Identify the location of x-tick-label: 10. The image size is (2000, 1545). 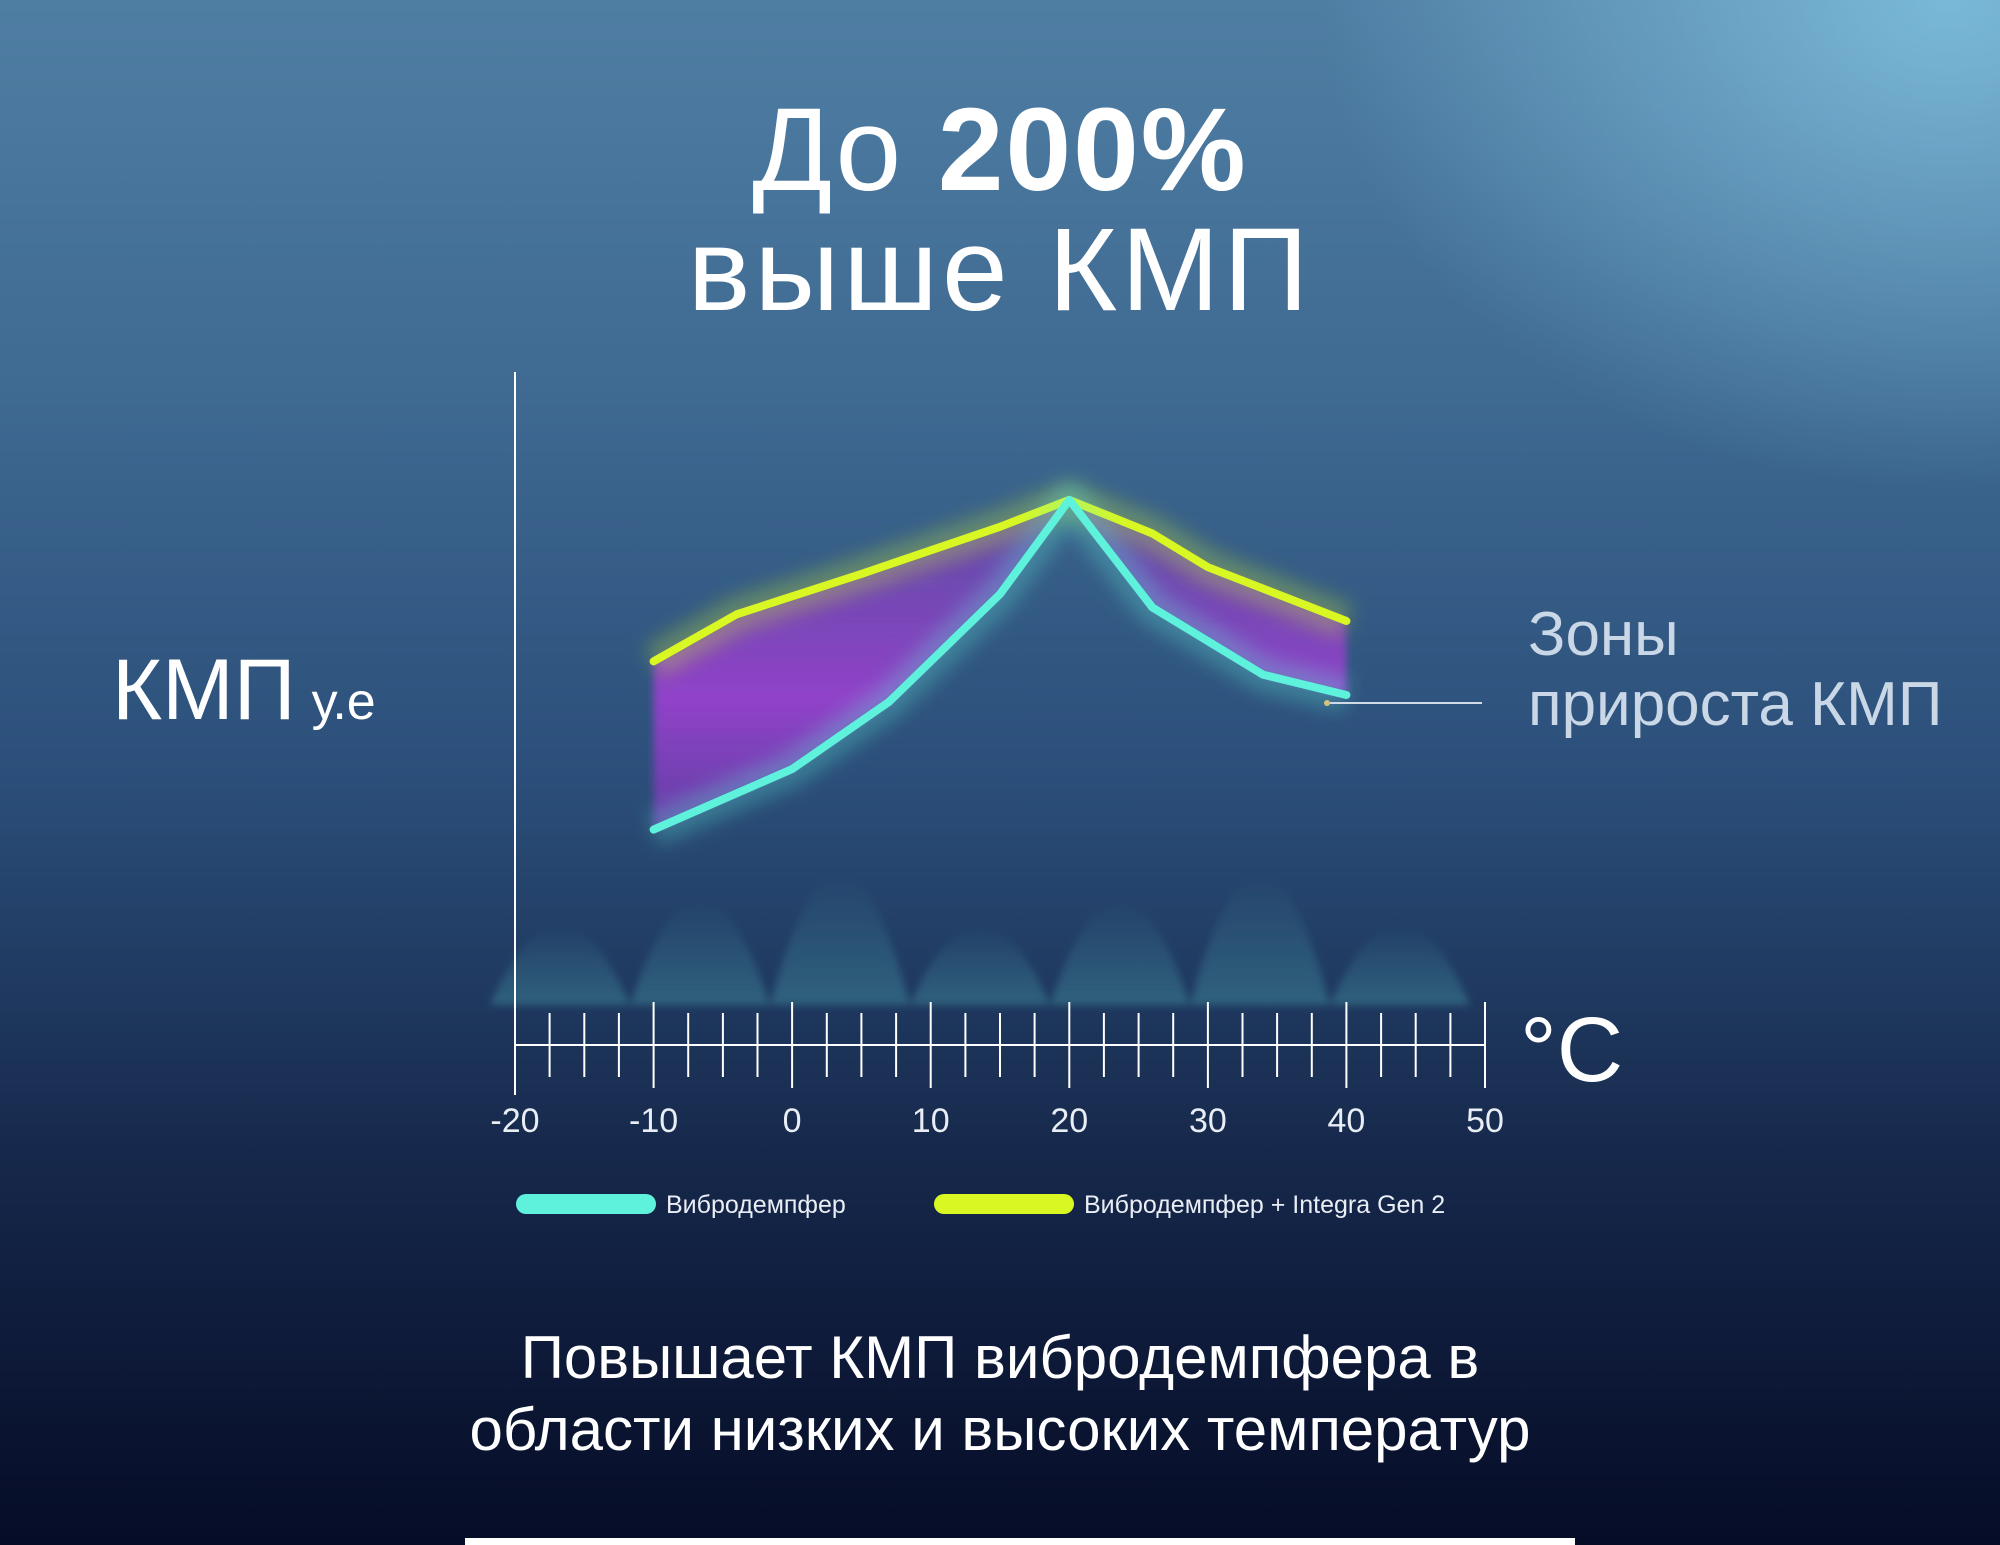
(931, 1121).